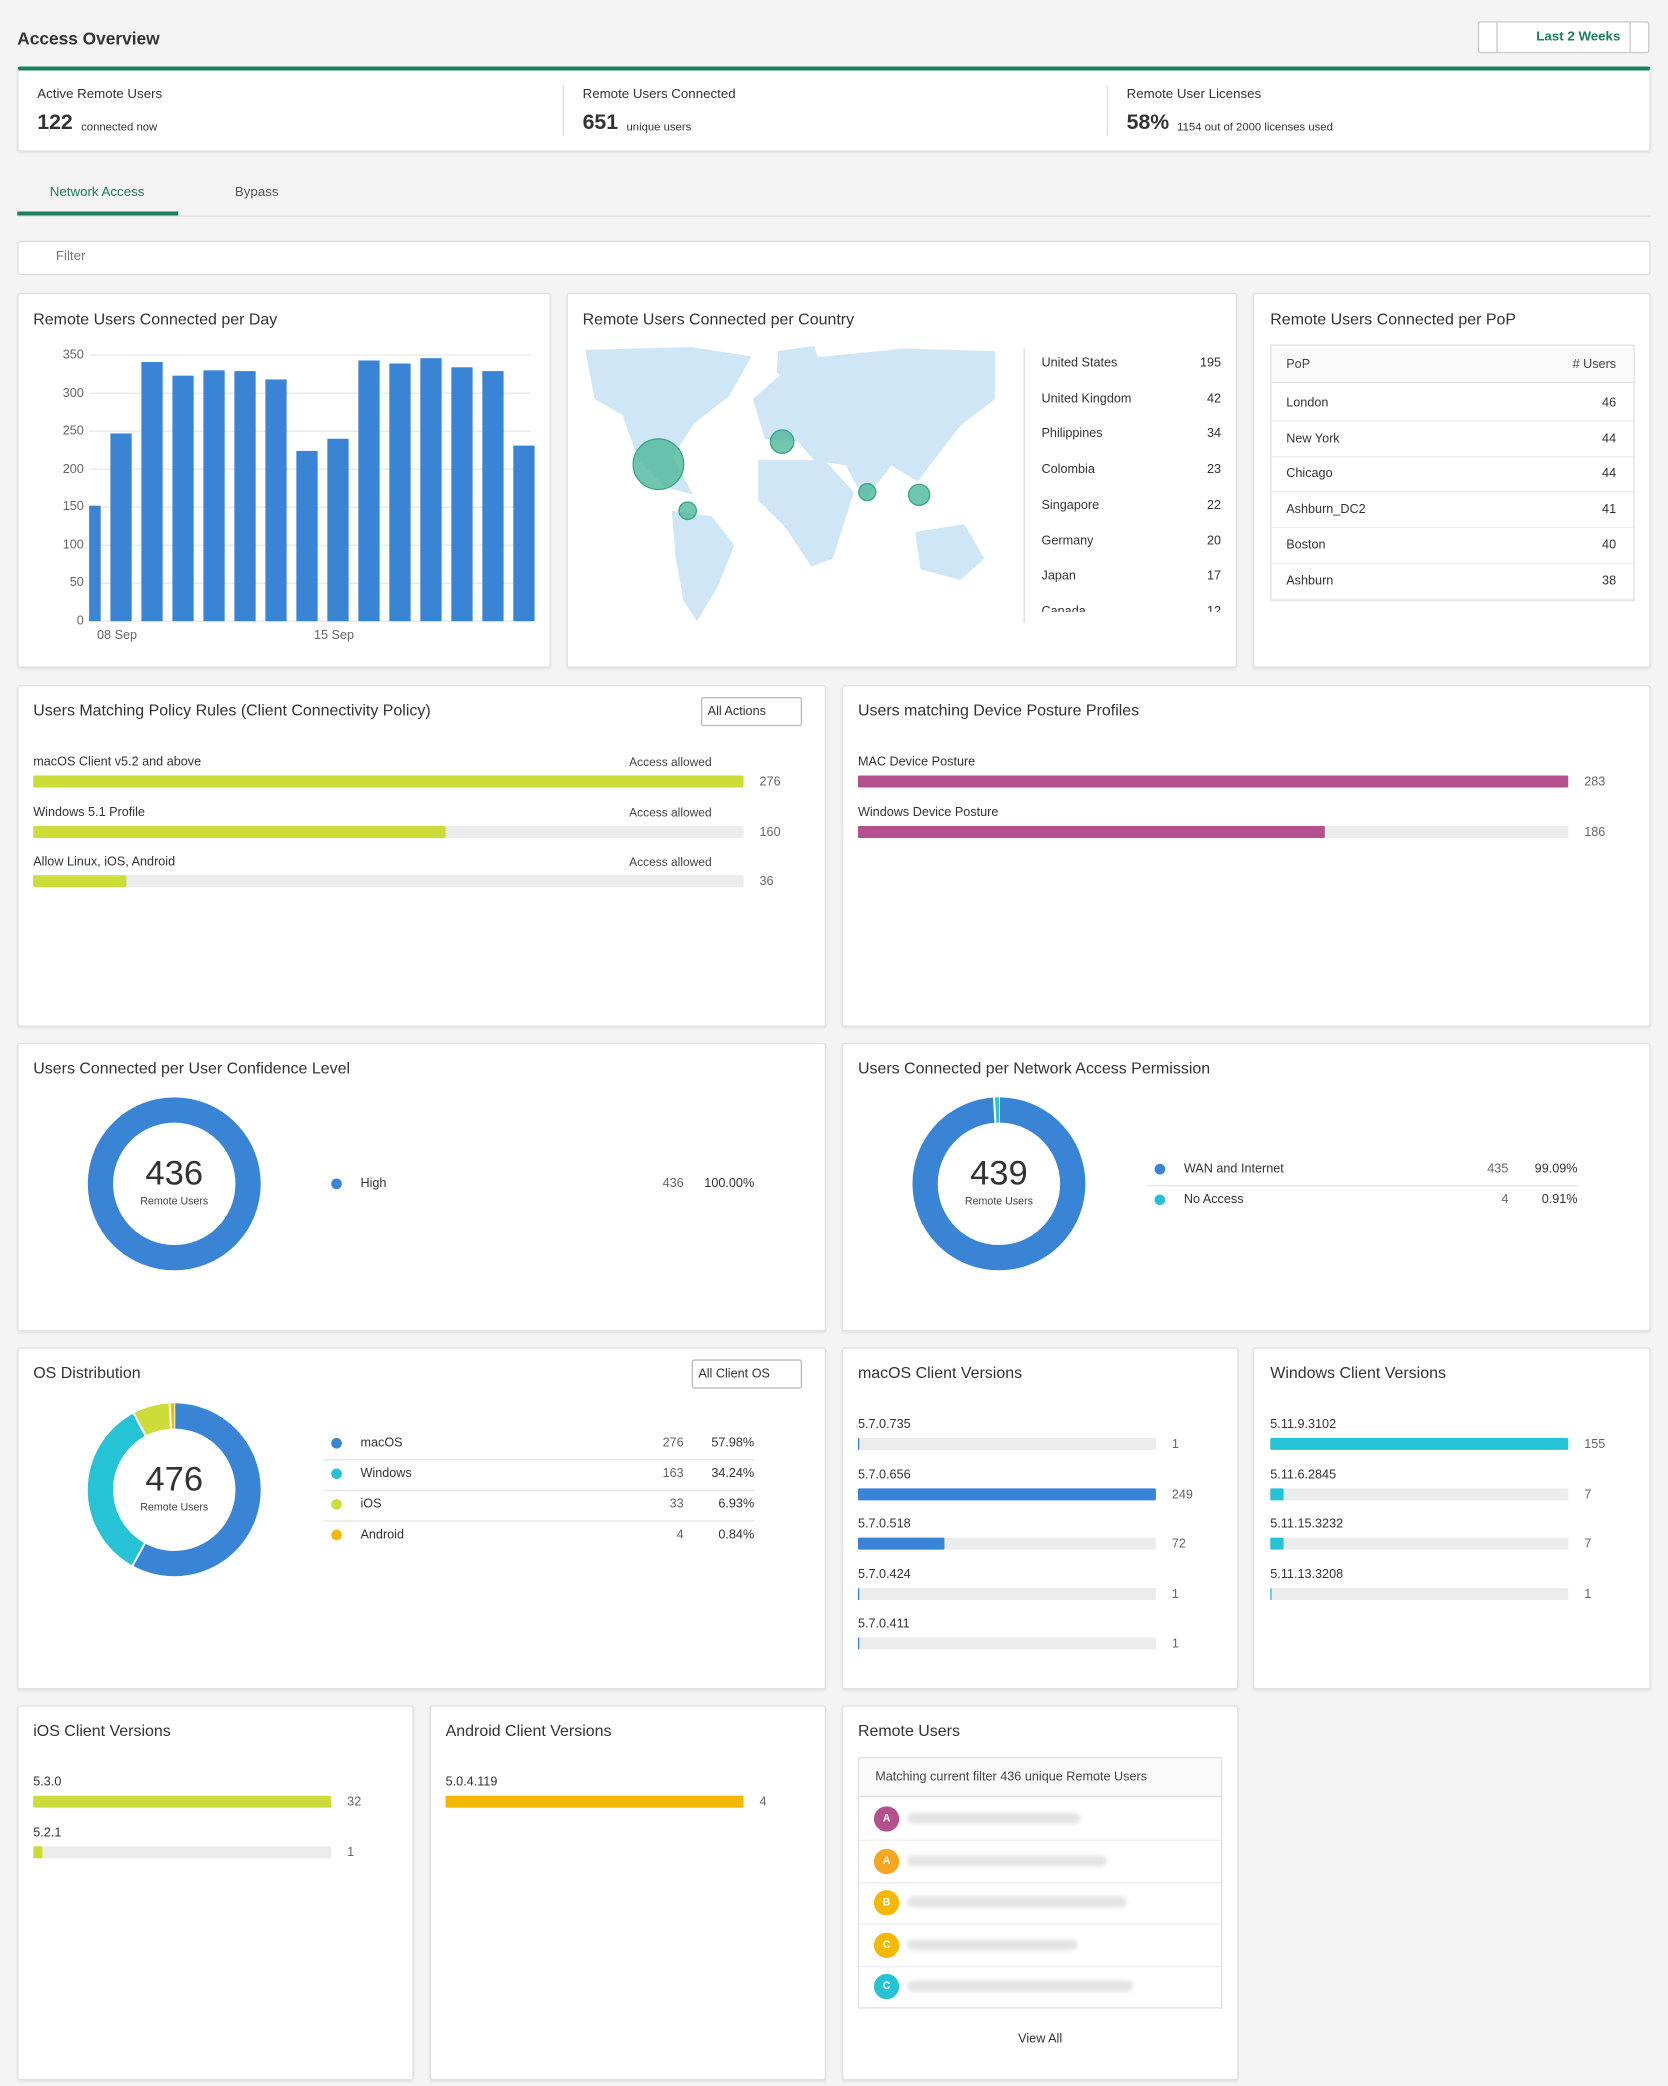 The image size is (1668, 2086). Describe the element at coordinates (834, 258) in the screenshot. I see `filter-bar` at that location.